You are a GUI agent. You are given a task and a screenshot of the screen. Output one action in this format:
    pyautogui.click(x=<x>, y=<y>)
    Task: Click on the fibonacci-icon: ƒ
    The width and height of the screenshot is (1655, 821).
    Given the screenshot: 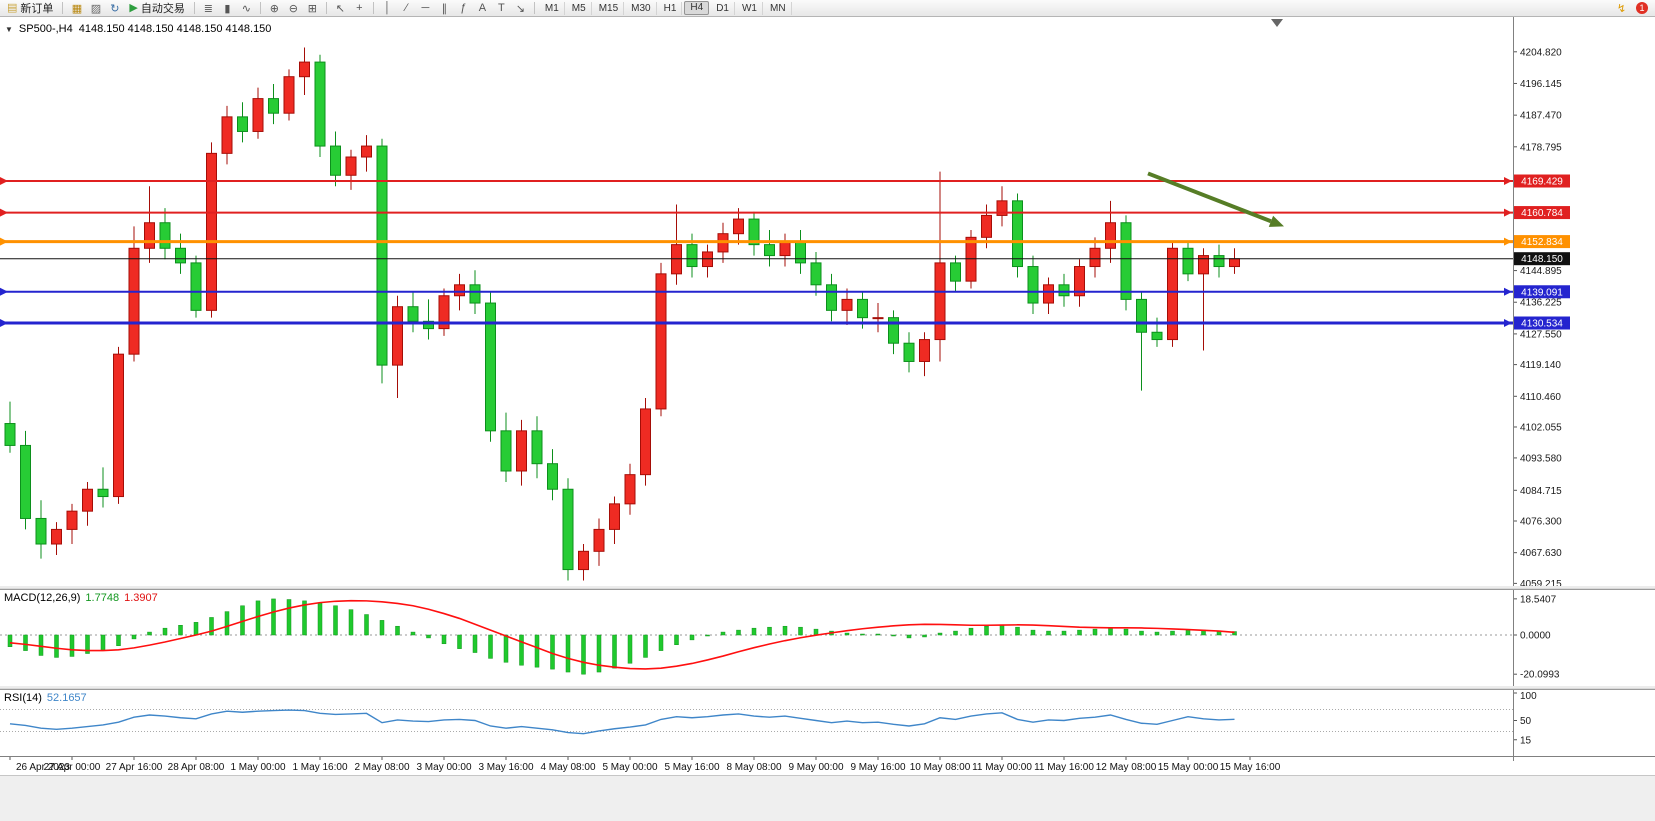 What is the action you would take?
    pyautogui.click(x=463, y=8)
    